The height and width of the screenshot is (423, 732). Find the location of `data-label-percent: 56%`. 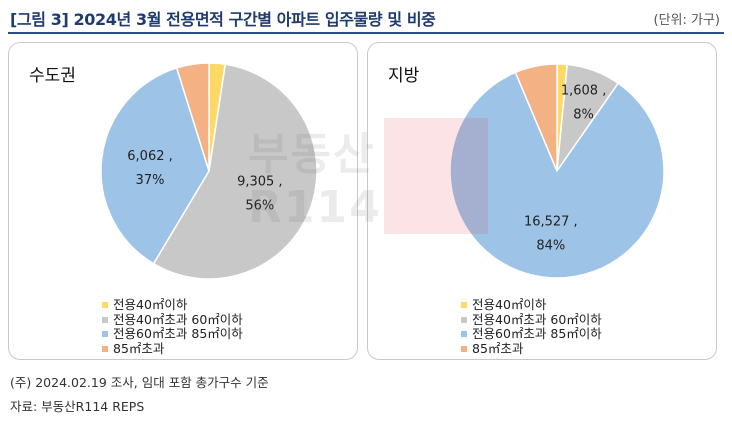

data-label-percent: 56% is located at coordinates (259, 205).